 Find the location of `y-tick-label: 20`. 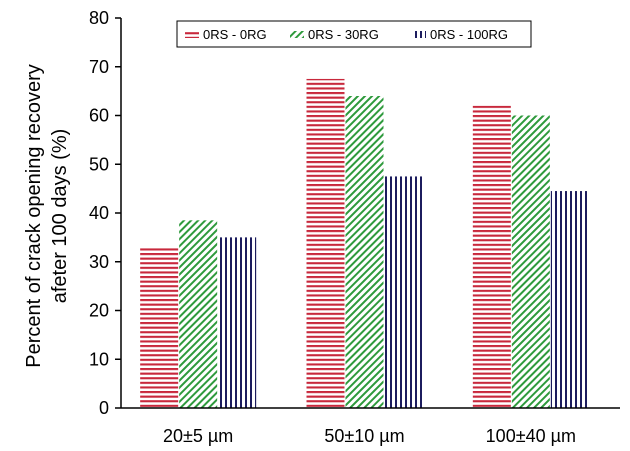

y-tick-label: 20 is located at coordinates (99, 311).